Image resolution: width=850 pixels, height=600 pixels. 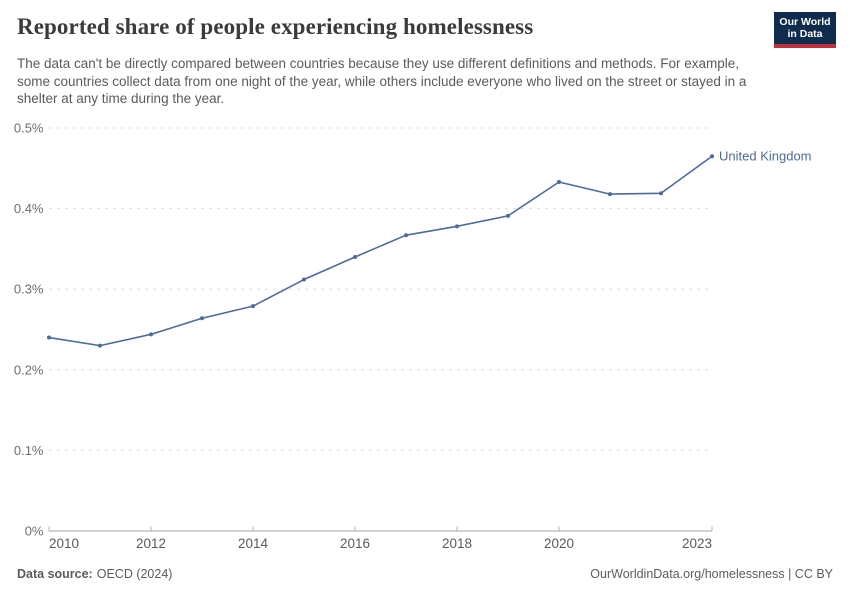 I want to click on owid-logo: Our World in Data, so click(x=805, y=30).